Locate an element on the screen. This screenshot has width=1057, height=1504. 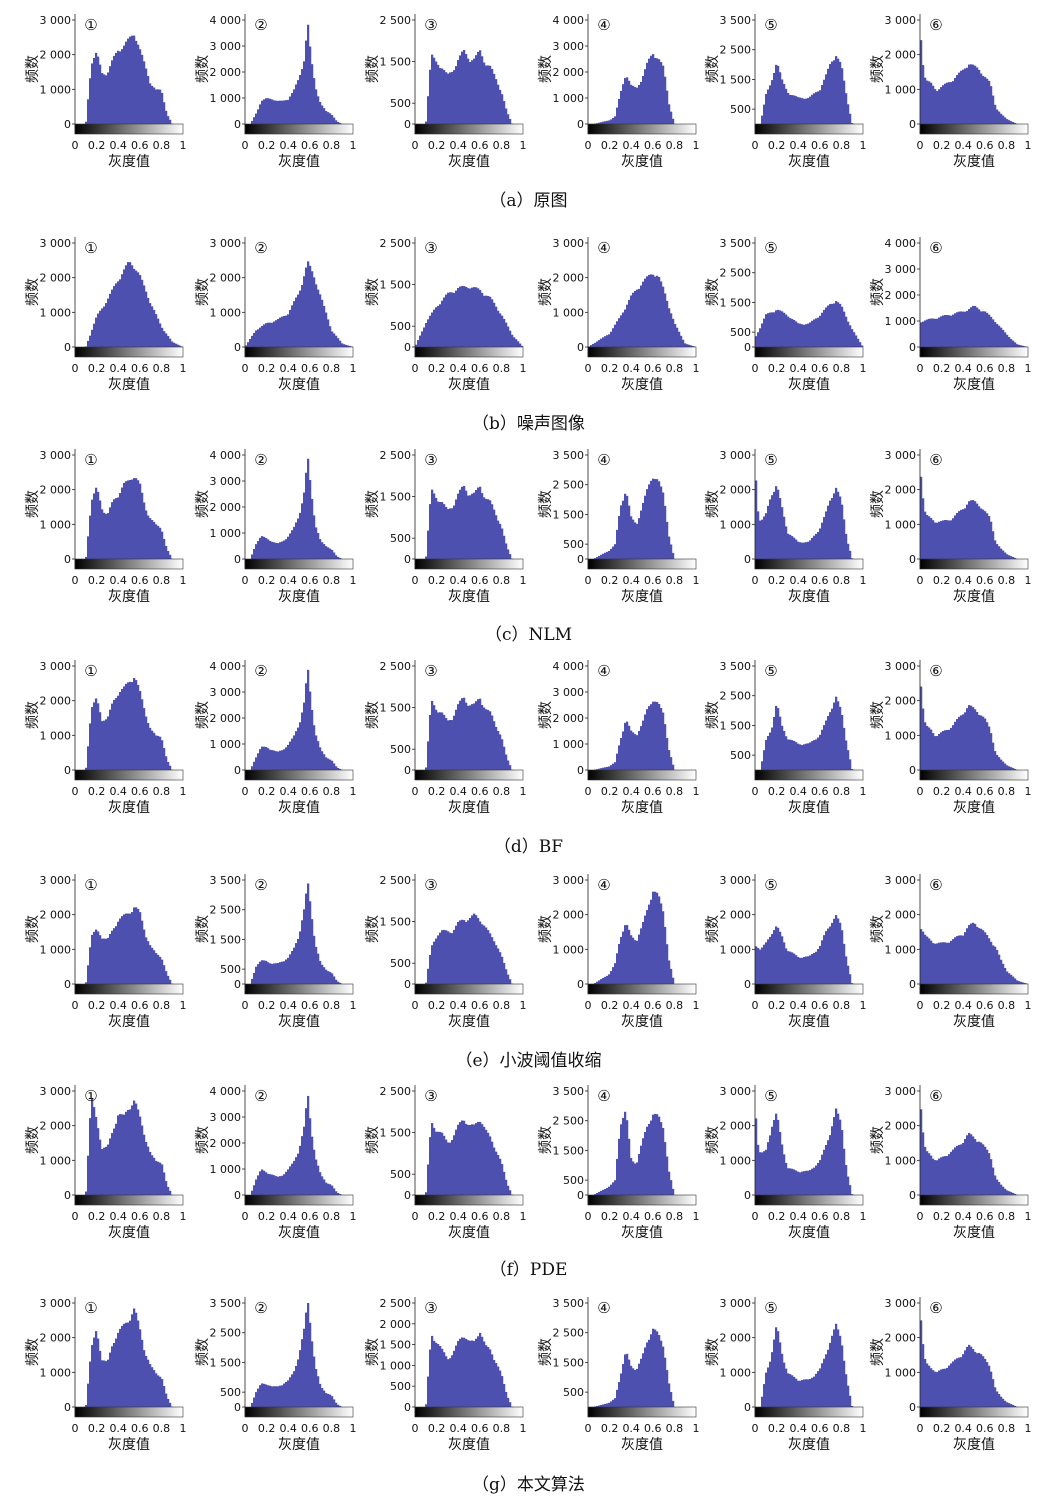
y-axis-label: 频数 is located at coordinates (713, 504).